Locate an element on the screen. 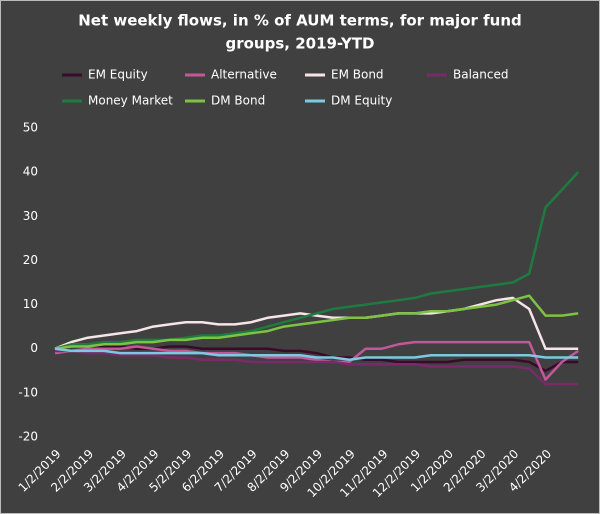  legend-label: Alternative is located at coordinates (244, 75).